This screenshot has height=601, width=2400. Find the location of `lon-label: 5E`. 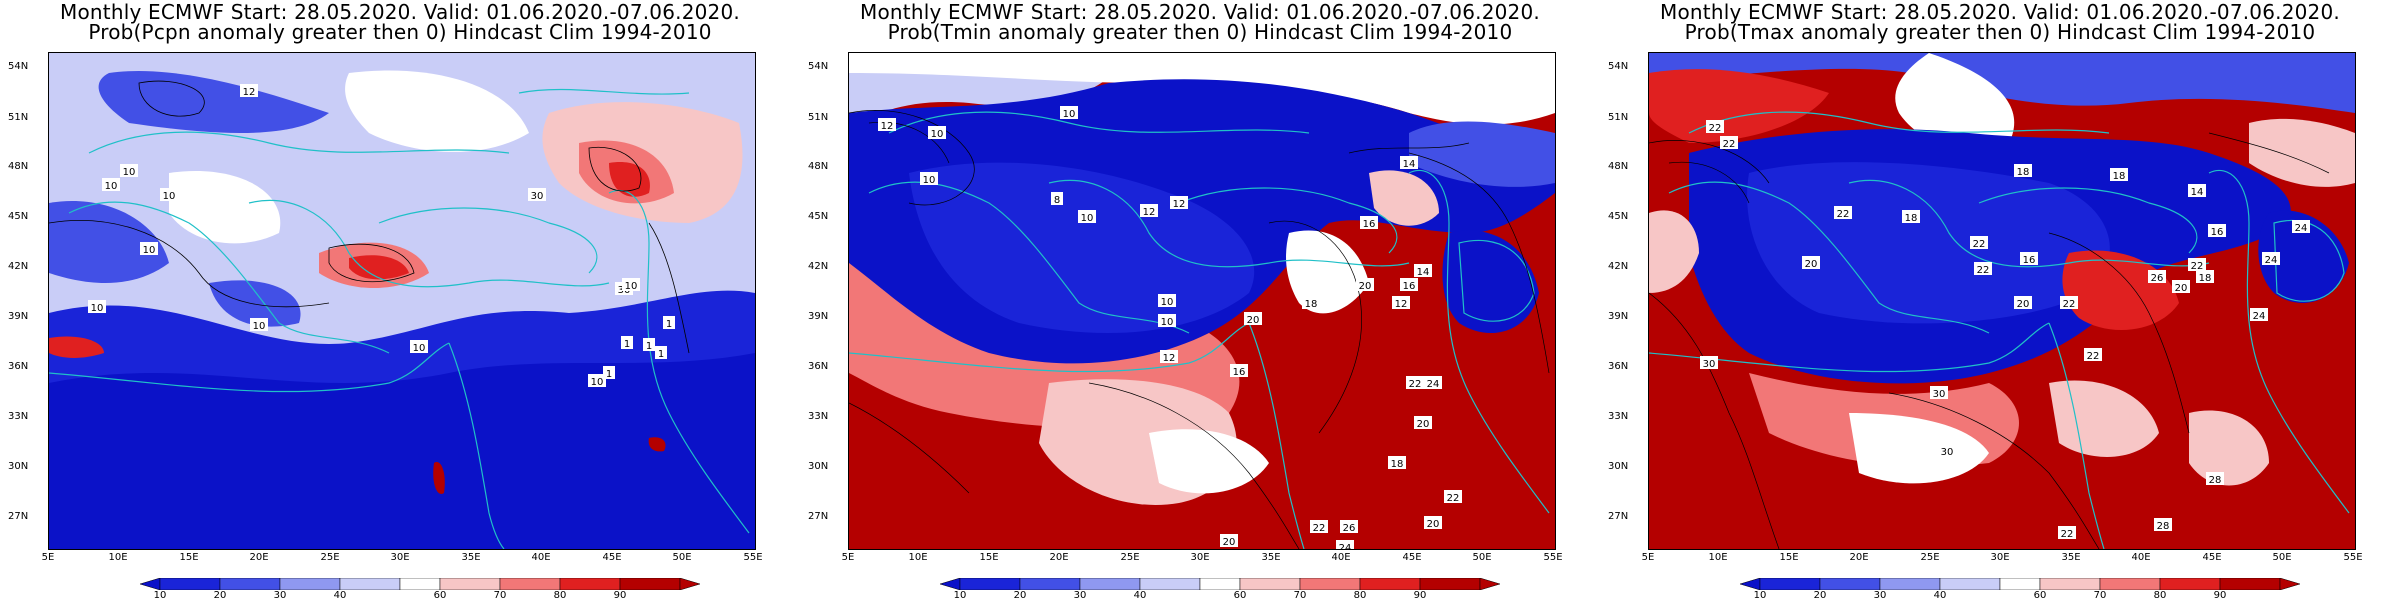

lon-label: 5E is located at coordinates (1648, 557).